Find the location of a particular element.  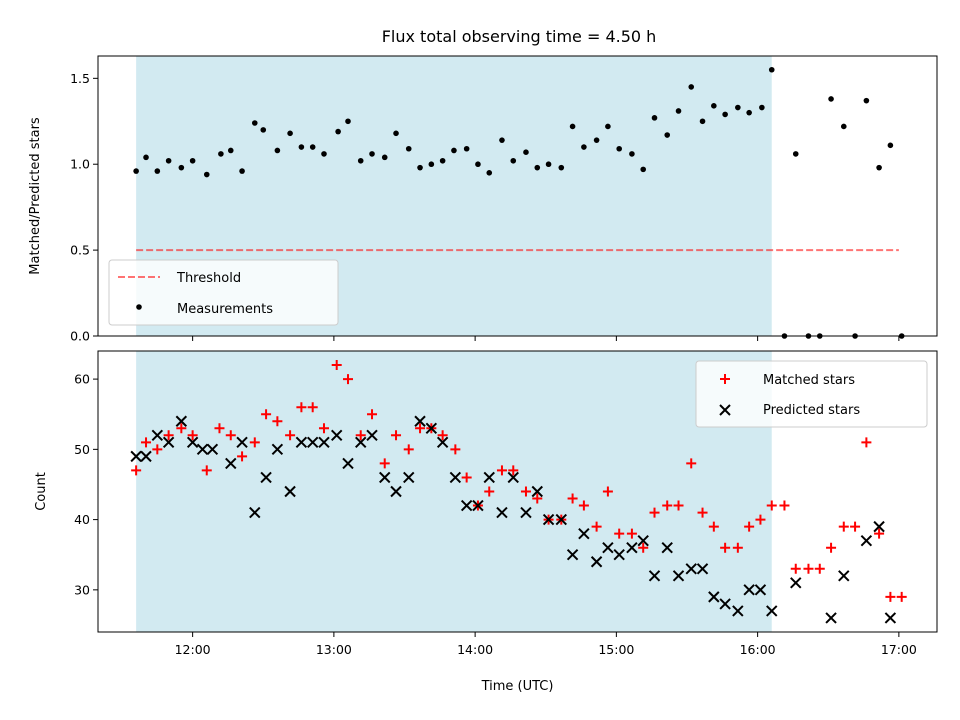

x-tick-label: 12:00 is located at coordinates (193, 649).